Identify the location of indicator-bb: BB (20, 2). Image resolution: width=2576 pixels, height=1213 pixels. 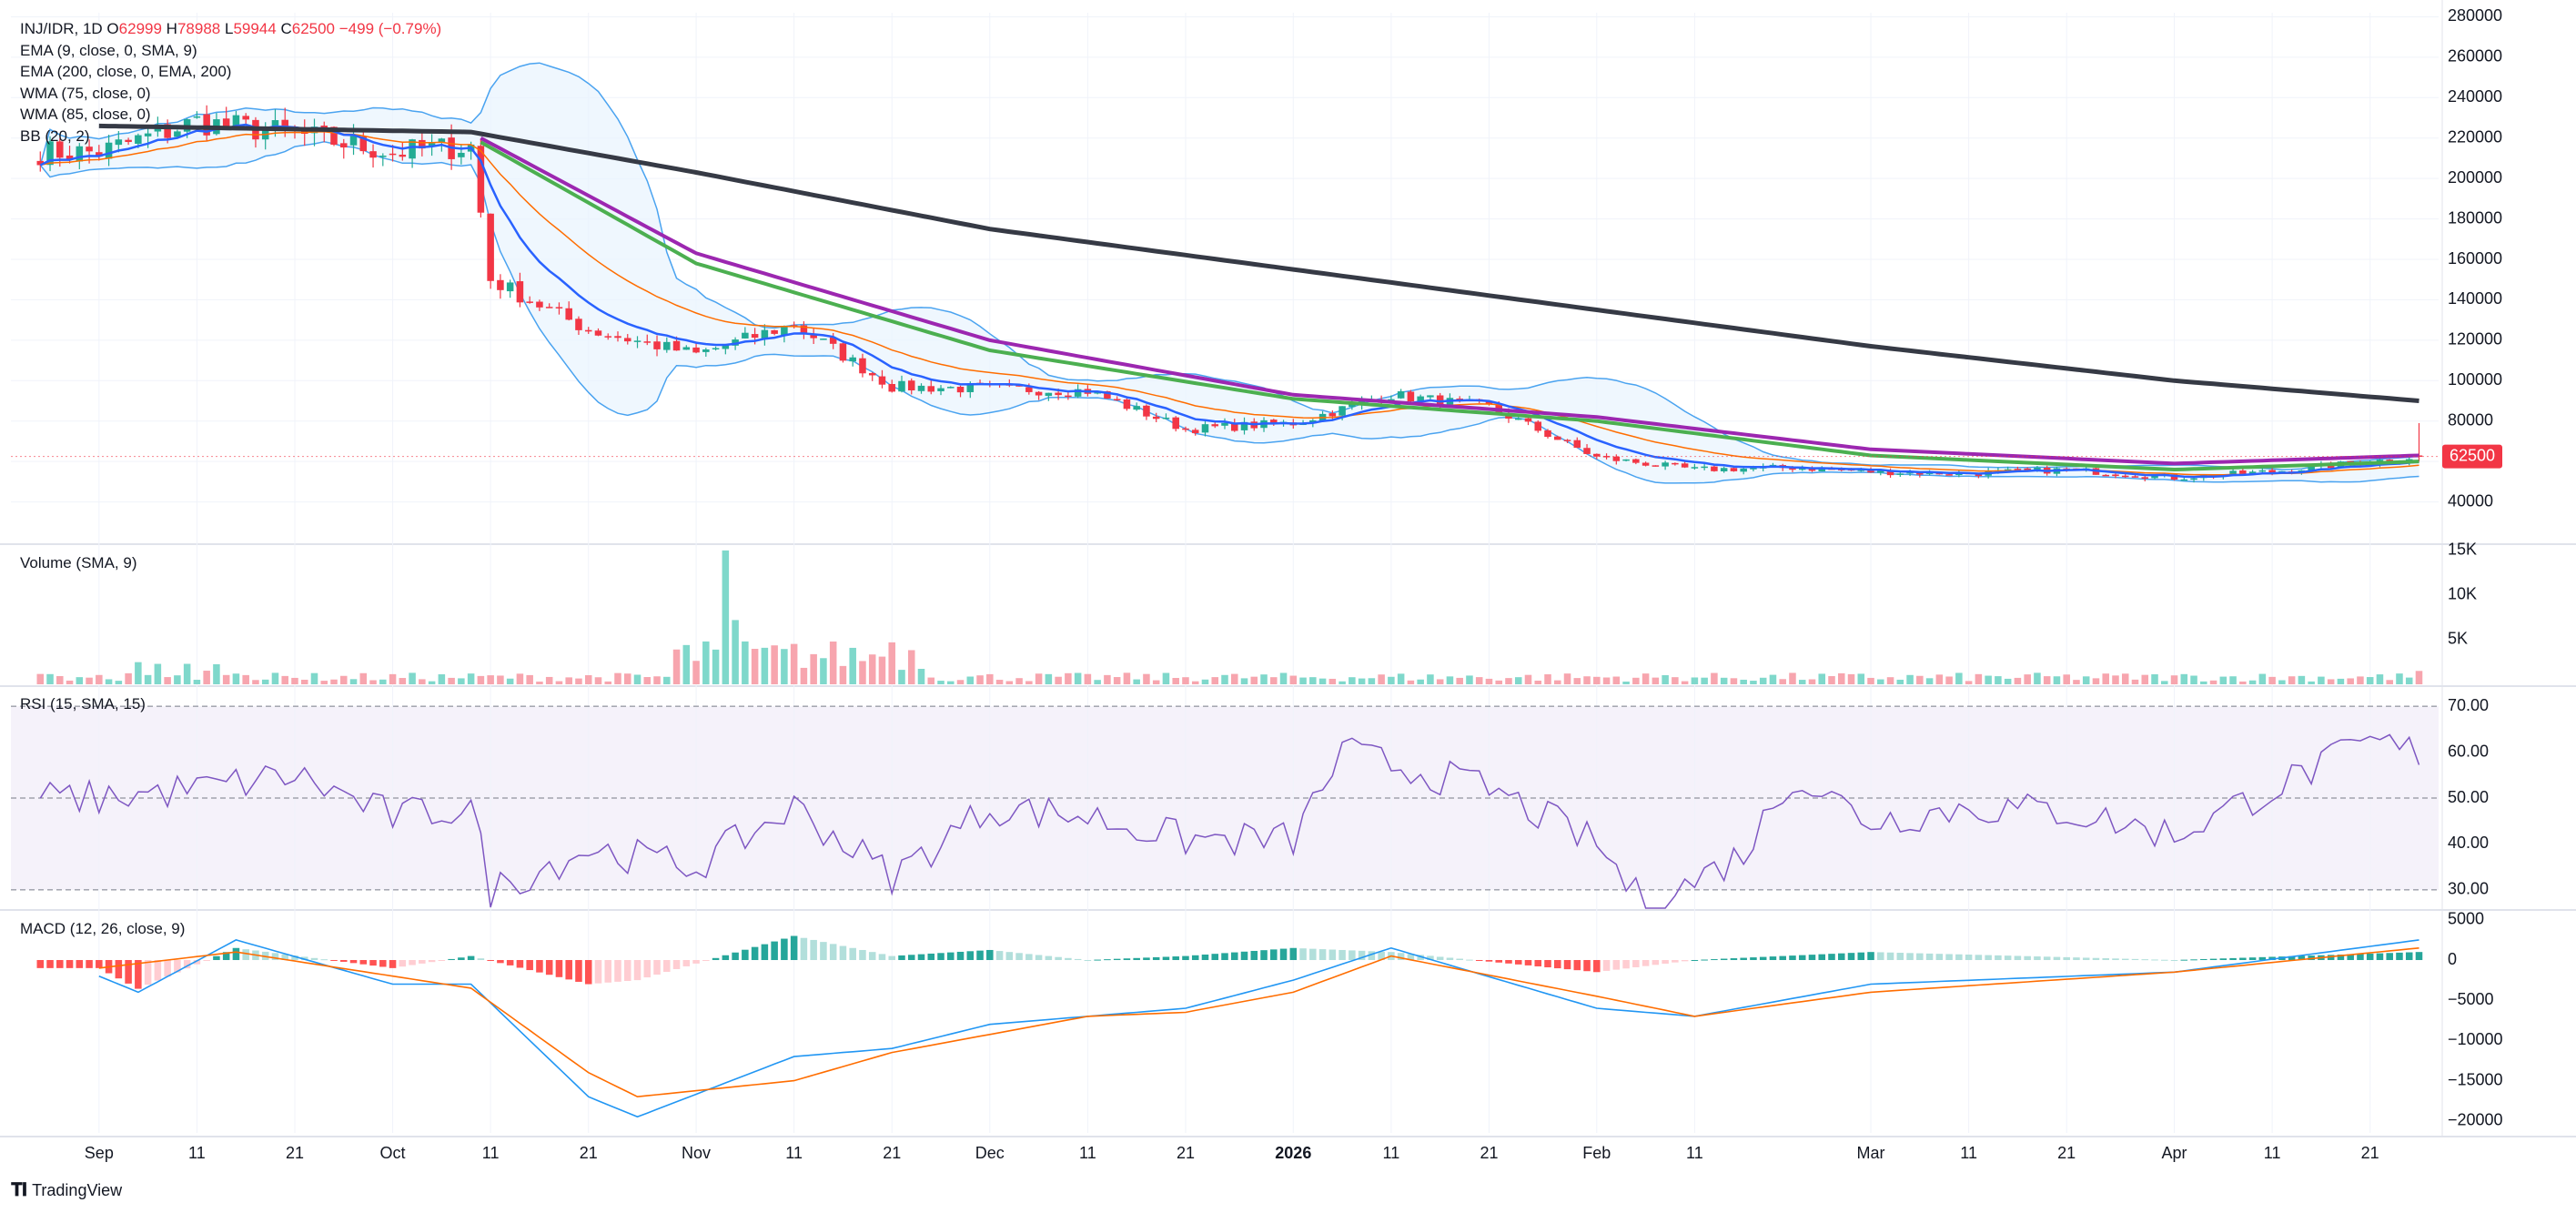
(55, 135).